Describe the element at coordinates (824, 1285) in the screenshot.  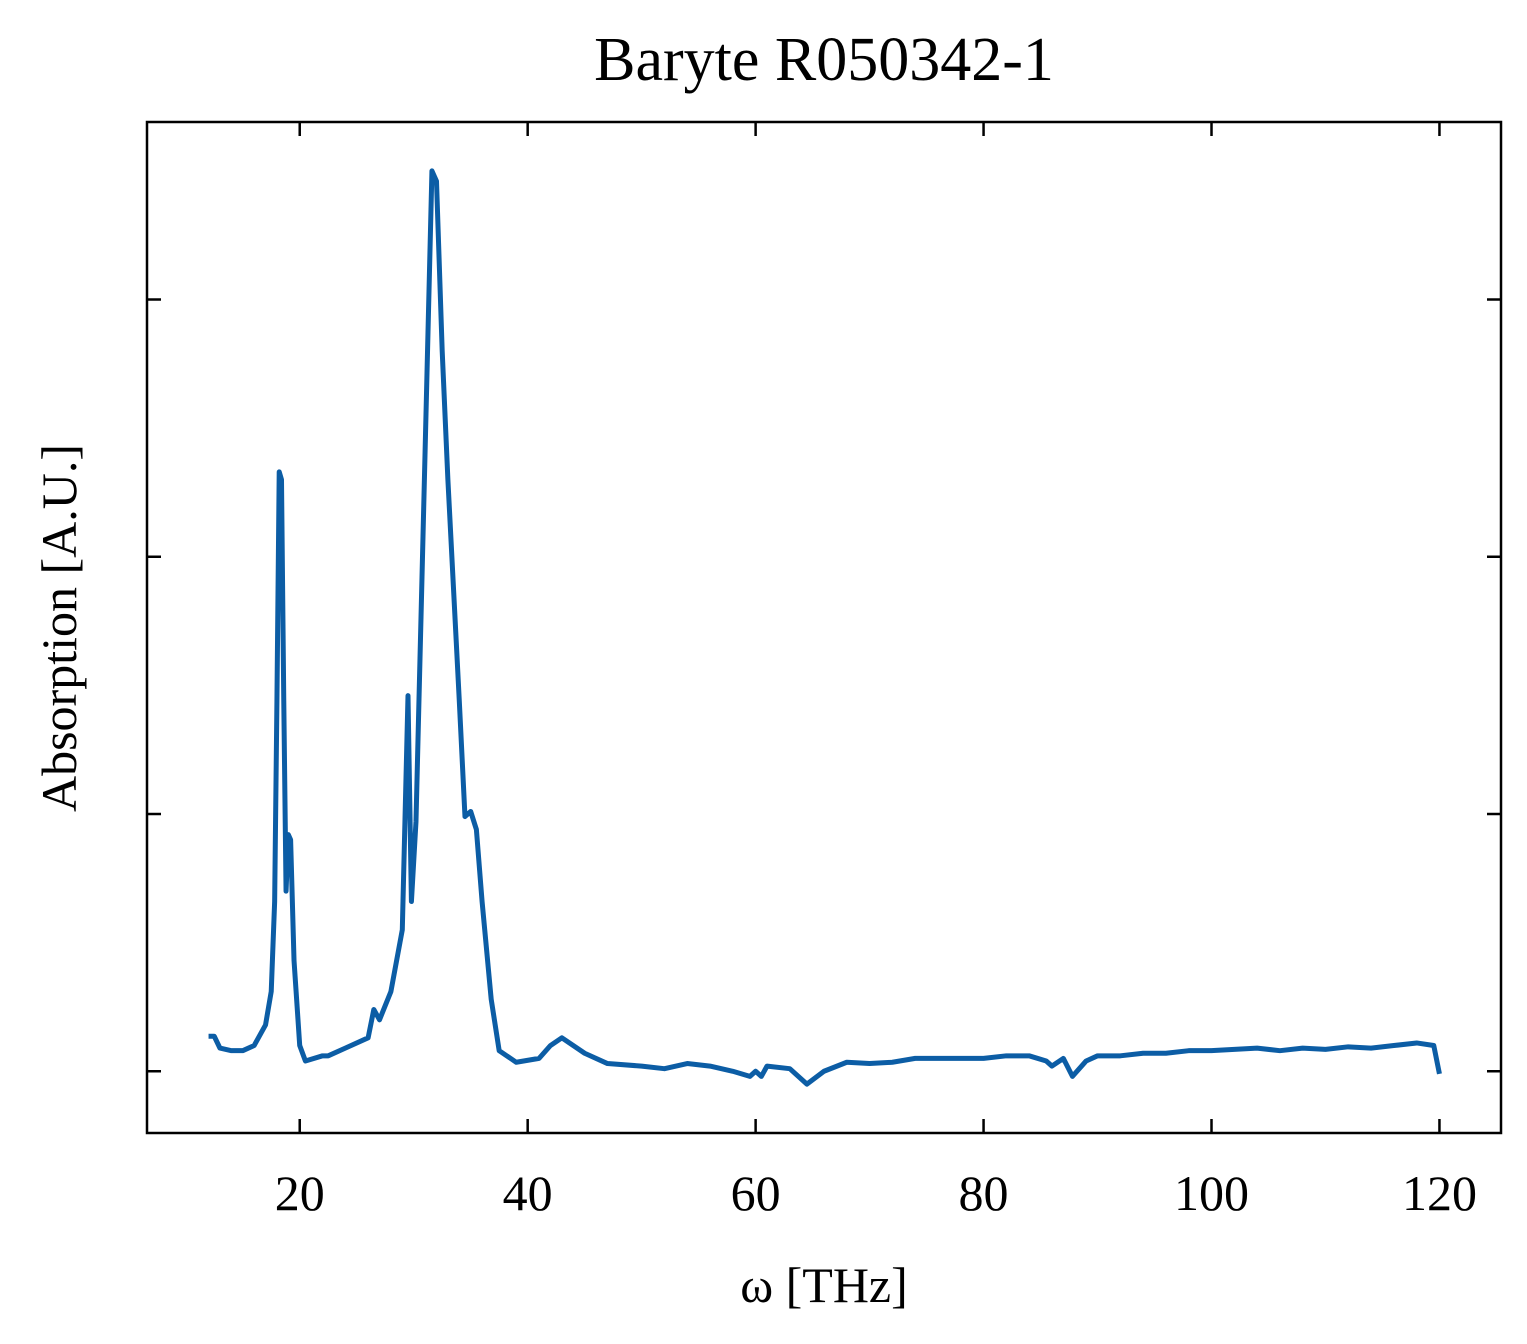
I see `x-axis-label: ω [THz]` at that location.